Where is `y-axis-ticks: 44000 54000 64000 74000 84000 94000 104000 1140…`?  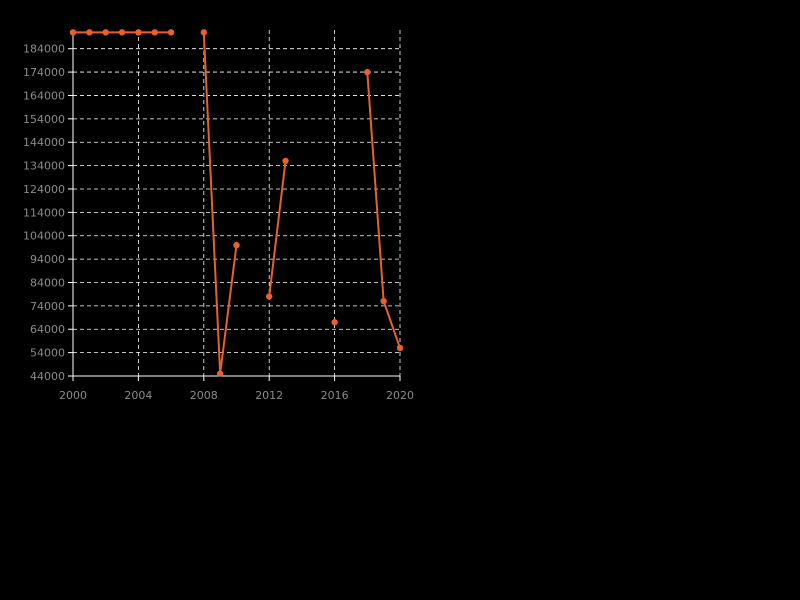 y-axis-ticks: 44000 54000 64000 74000 84000 94000 104000 1140… is located at coordinates (48, 213).